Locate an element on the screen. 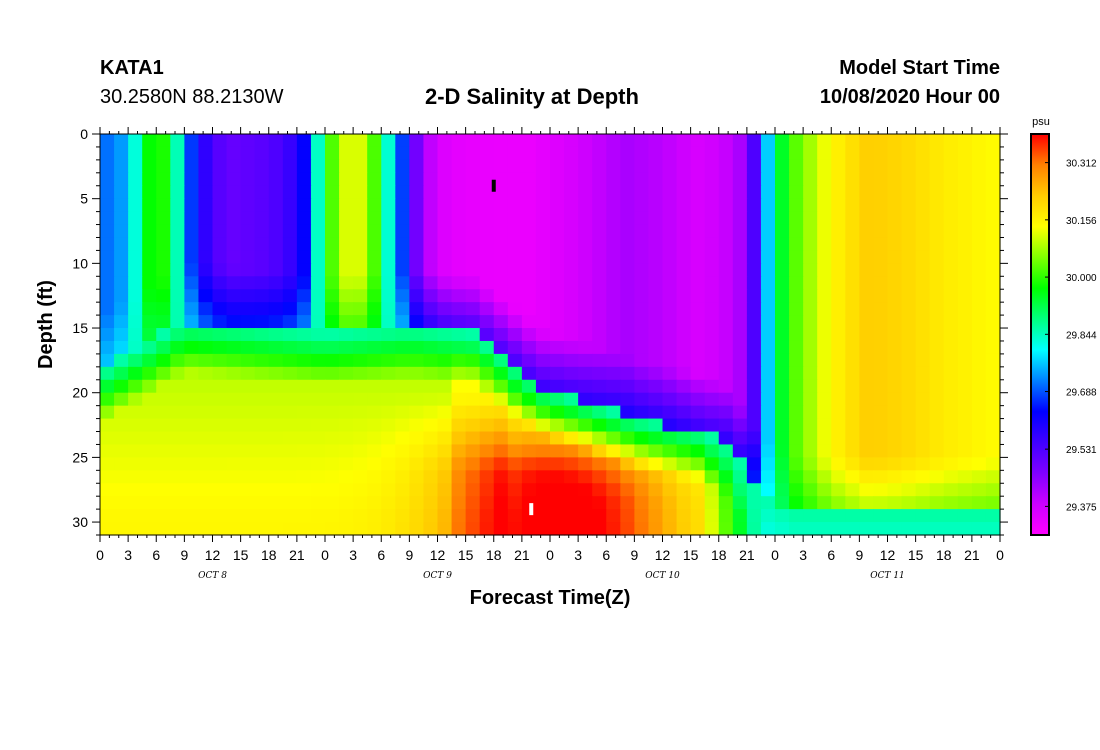  x-tick-label: 6 is located at coordinates (831, 555).